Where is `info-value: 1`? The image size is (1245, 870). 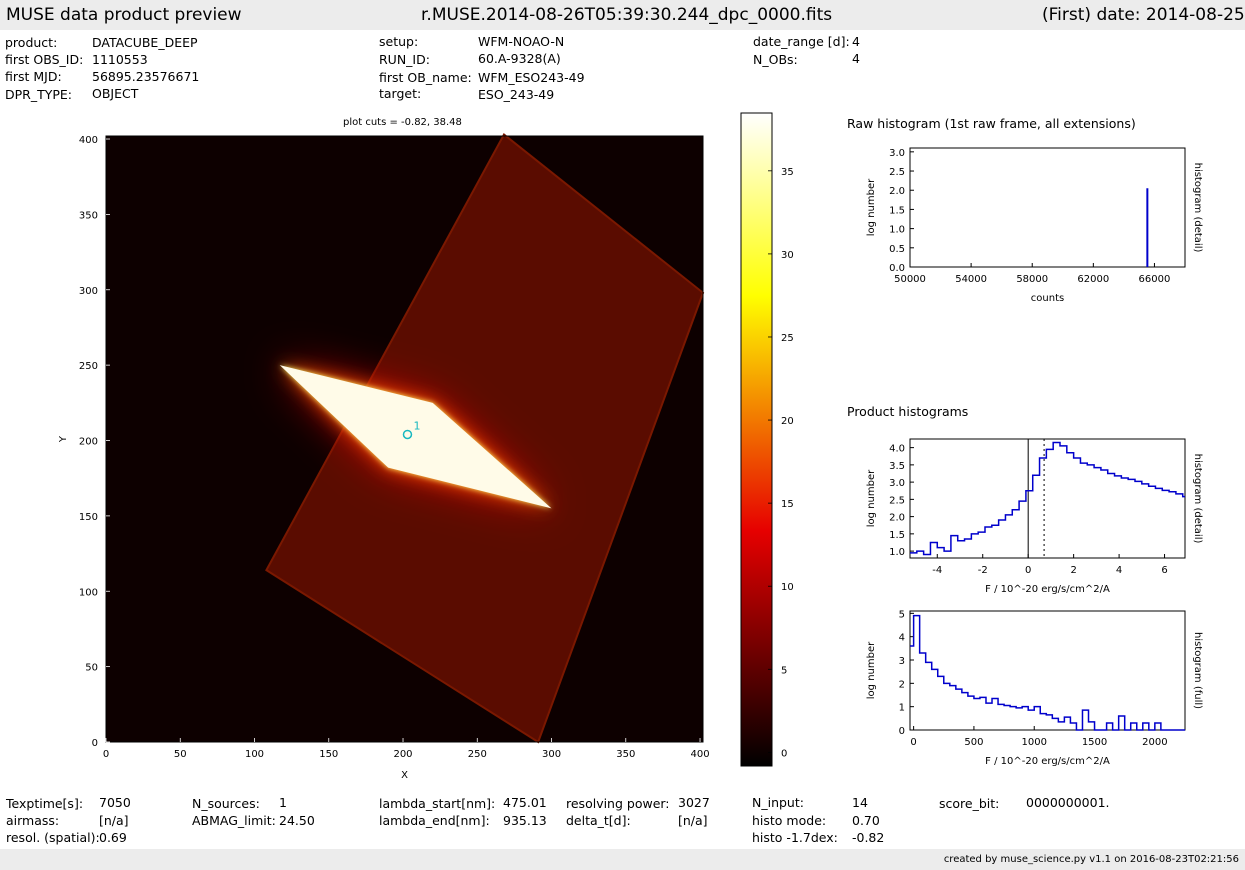
info-value: 1 is located at coordinates (283, 802).